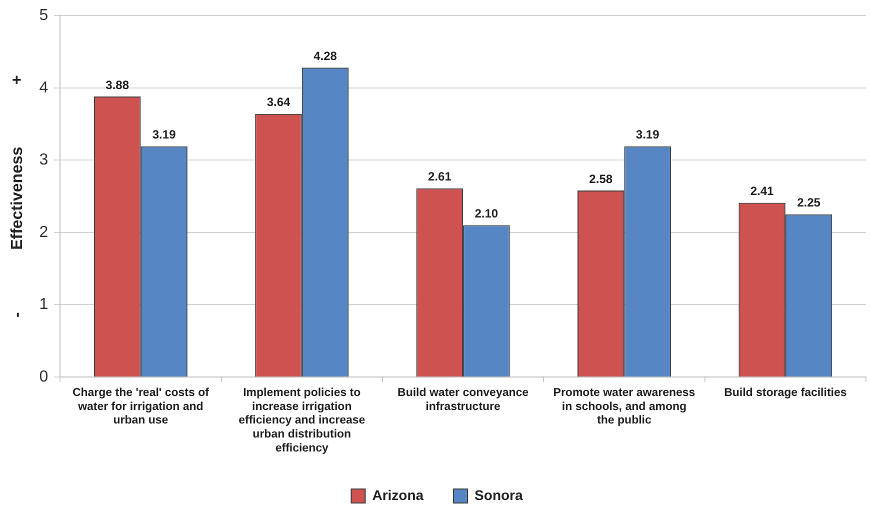 Image resolution: width=870 pixels, height=517 pixels. Describe the element at coordinates (302, 420) in the screenshot. I see `x-tick-label: Implement policies to increase irrigation efficiency and increase urban distribution efficiency` at that location.